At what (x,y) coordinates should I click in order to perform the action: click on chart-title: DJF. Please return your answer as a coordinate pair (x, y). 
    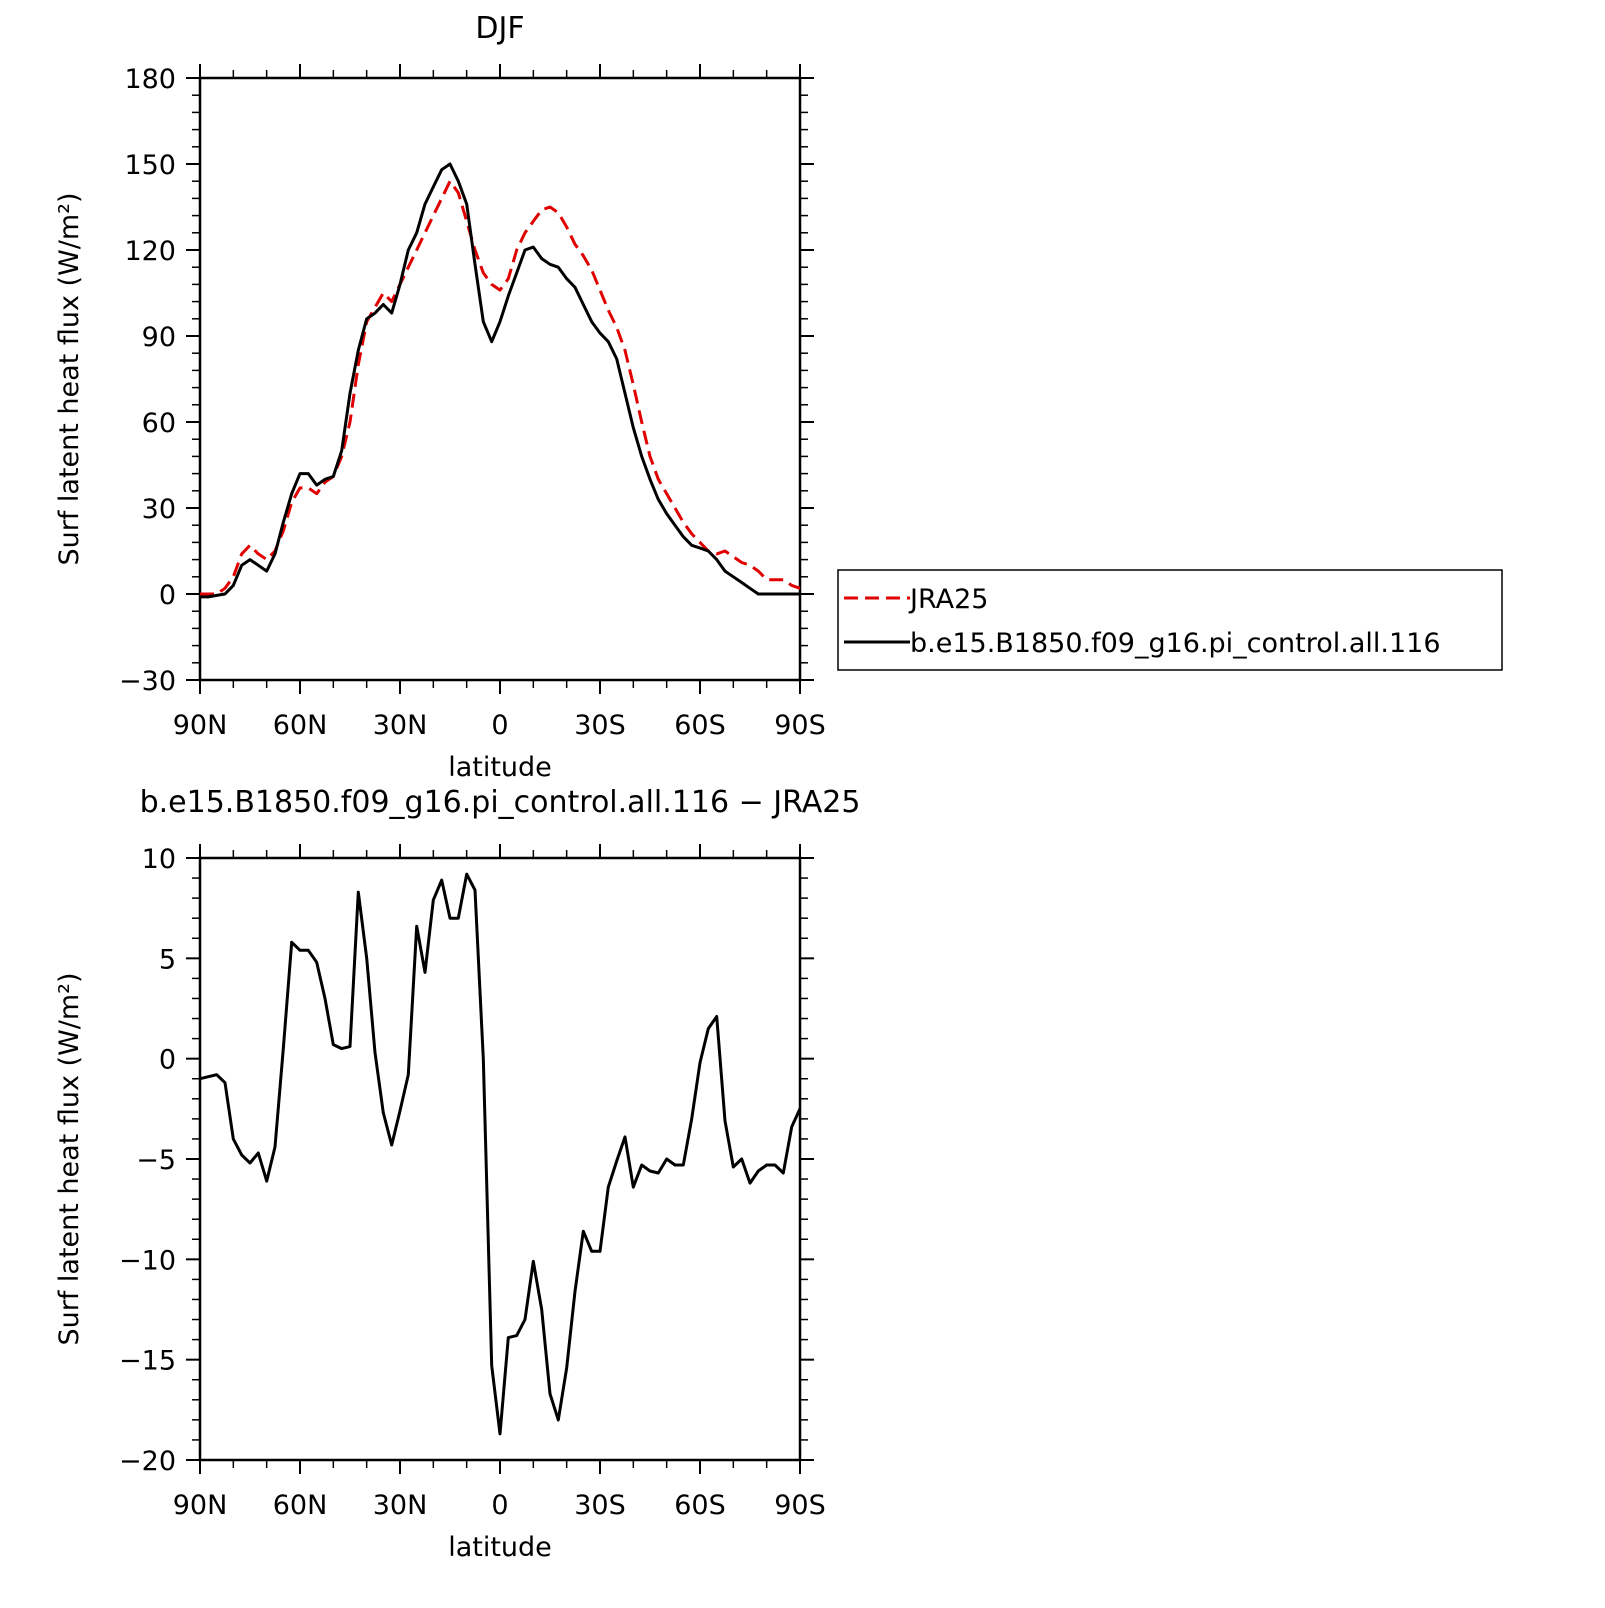
    Looking at the image, I should click on (499, 28).